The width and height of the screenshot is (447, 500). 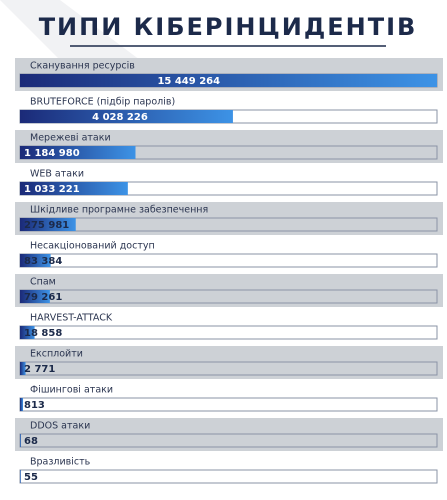 I want to click on value-label: 55, so click(x=31, y=477).